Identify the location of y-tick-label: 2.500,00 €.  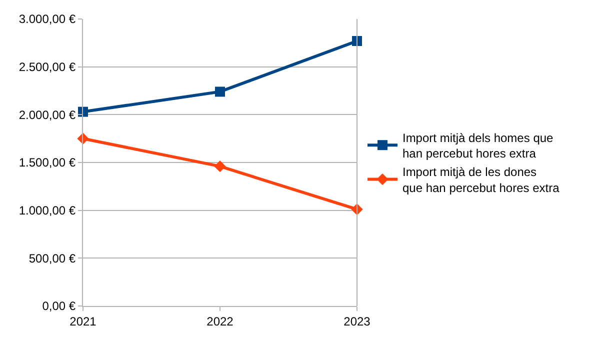
(47, 67).